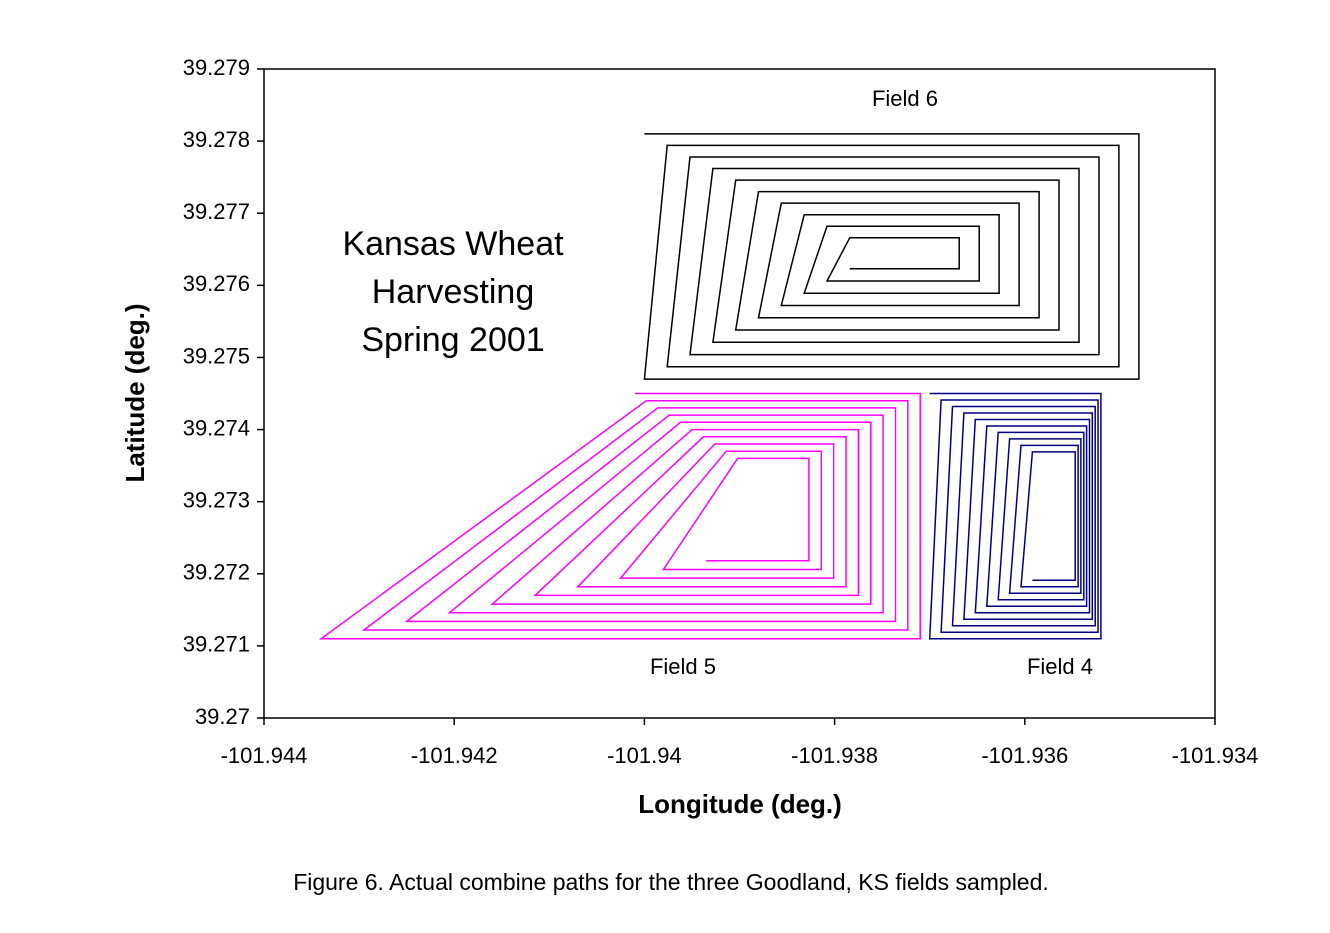  Describe the element at coordinates (834, 755) in the screenshot. I see `x-tick-label: -101.938` at that location.